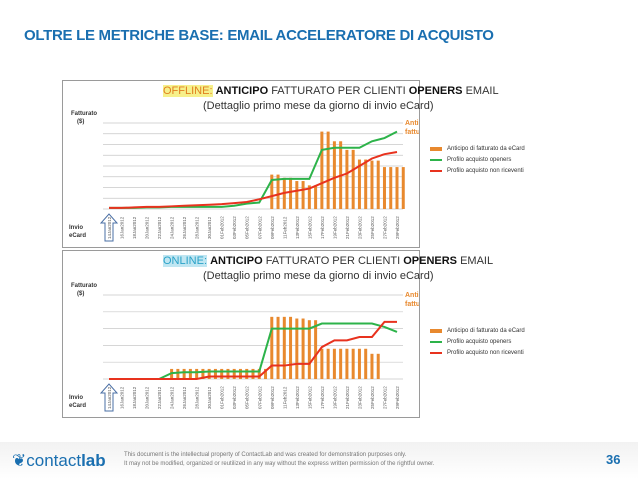 This screenshot has height=479, width=638. Describe the element at coordinates (122, 227) in the screenshot. I see `x-tick-label: 16Jan2012` at that location.